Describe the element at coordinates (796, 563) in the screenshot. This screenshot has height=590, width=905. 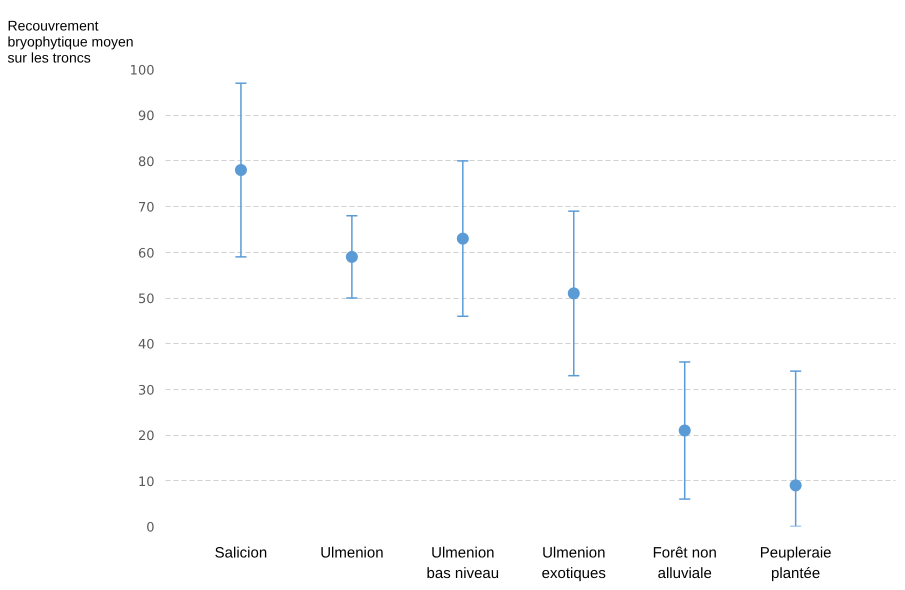
I see `x-tick-label: Peupleraie plantée` at that location.